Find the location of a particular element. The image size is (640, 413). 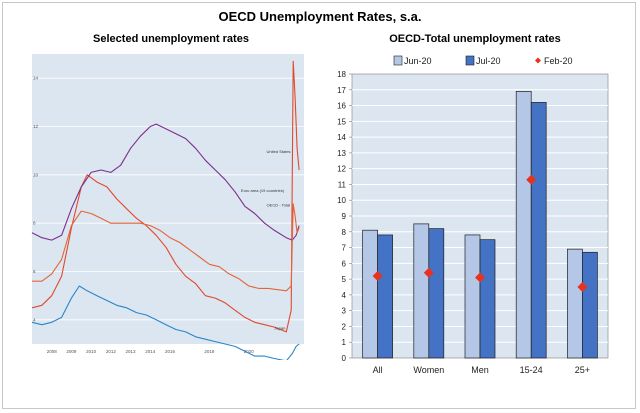

line-x-tick-label: 2016 is located at coordinates (170, 351).